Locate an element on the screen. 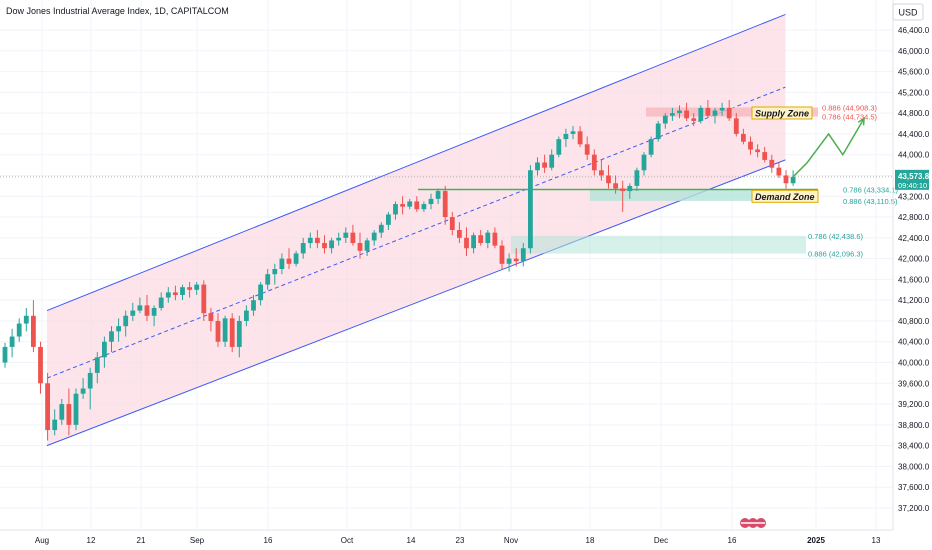  lower-demand-zone is located at coordinates (658, 244).